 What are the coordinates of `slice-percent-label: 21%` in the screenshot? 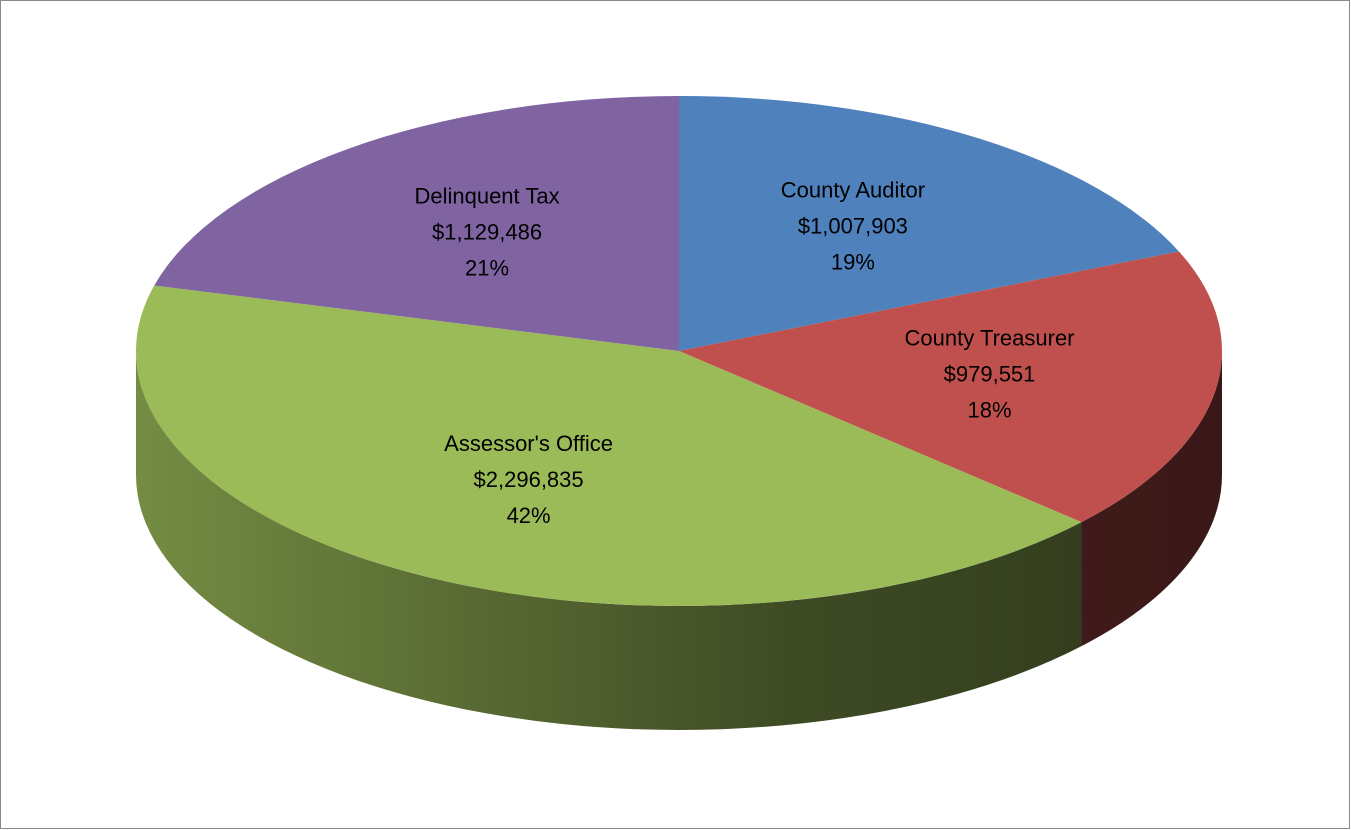 It's located at (487, 268).